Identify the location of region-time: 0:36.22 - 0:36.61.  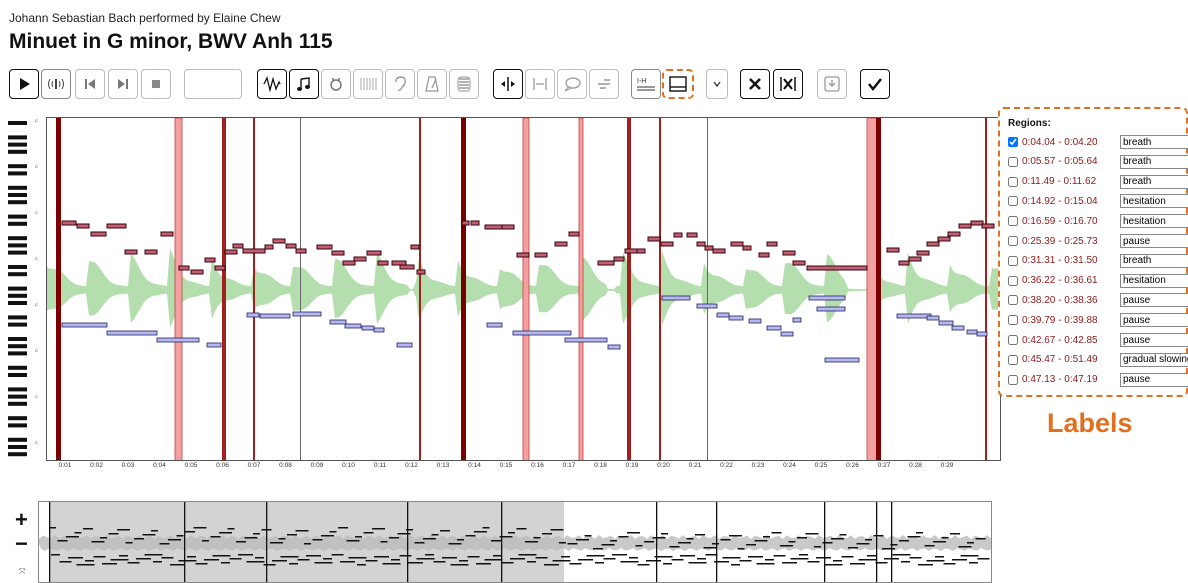
(1060, 281).